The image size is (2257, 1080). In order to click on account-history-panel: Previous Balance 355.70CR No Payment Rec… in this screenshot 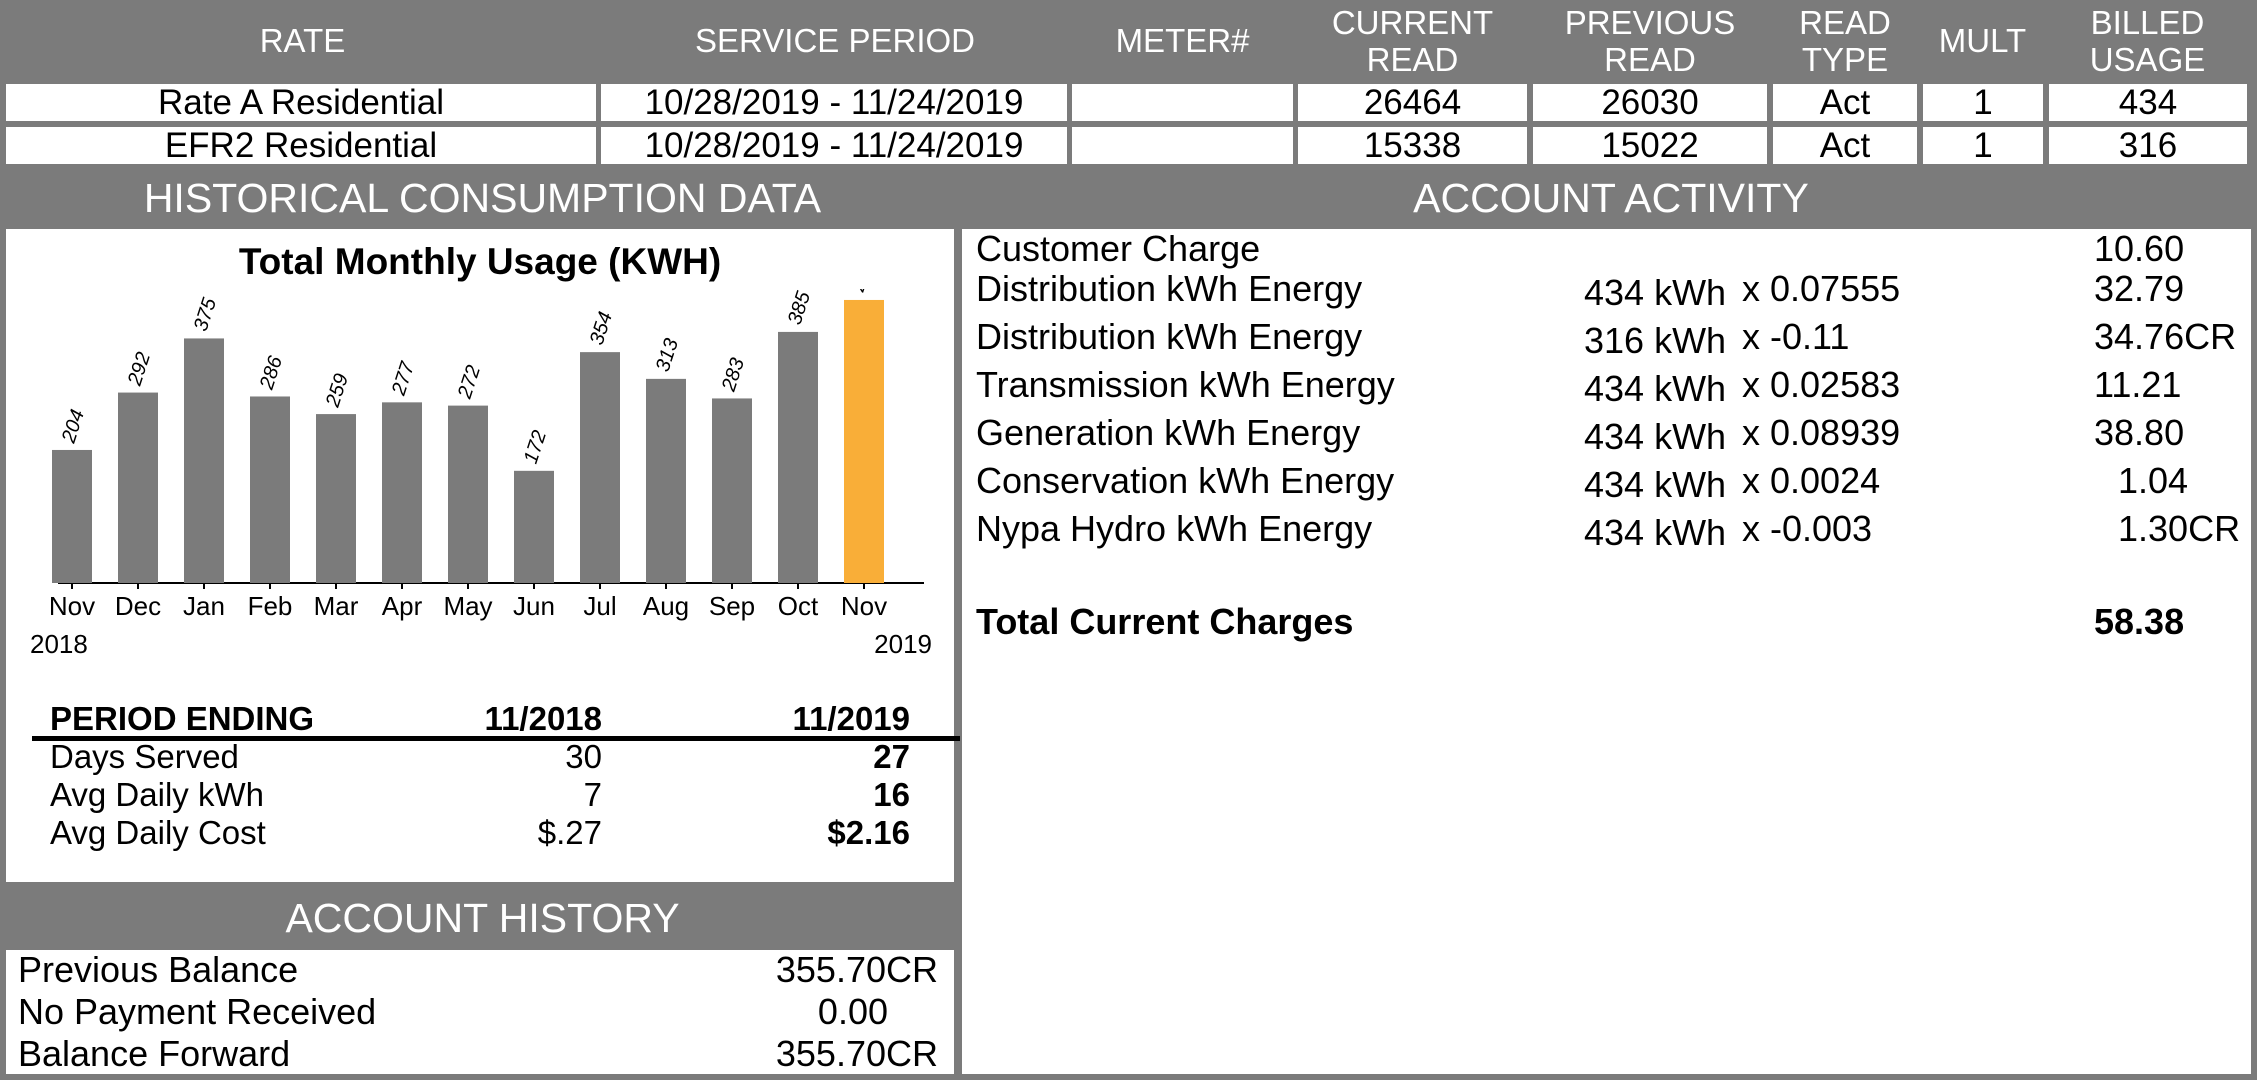, I will do `click(480, 1012)`.